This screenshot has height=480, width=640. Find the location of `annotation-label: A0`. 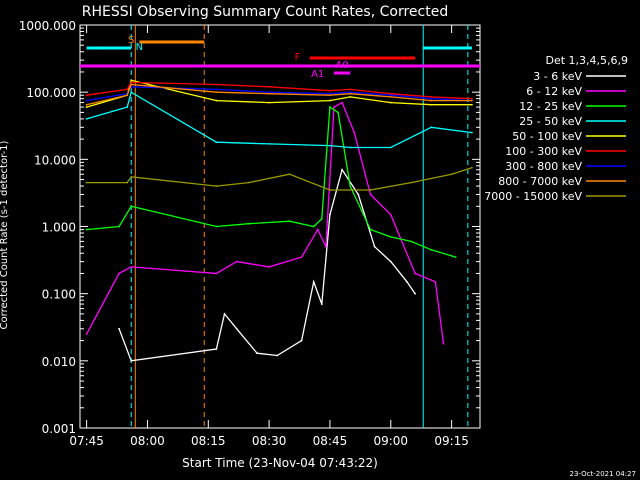

annotation-label: A0 is located at coordinates (342, 65).